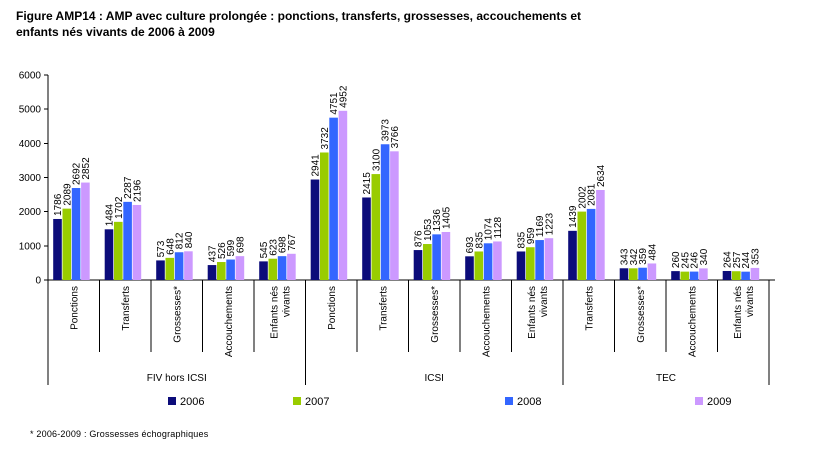 The height and width of the screenshot is (449, 833). What do you see at coordinates (67, 194) in the screenshot?
I see `data-label: 2089` at bounding box center [67, 194].